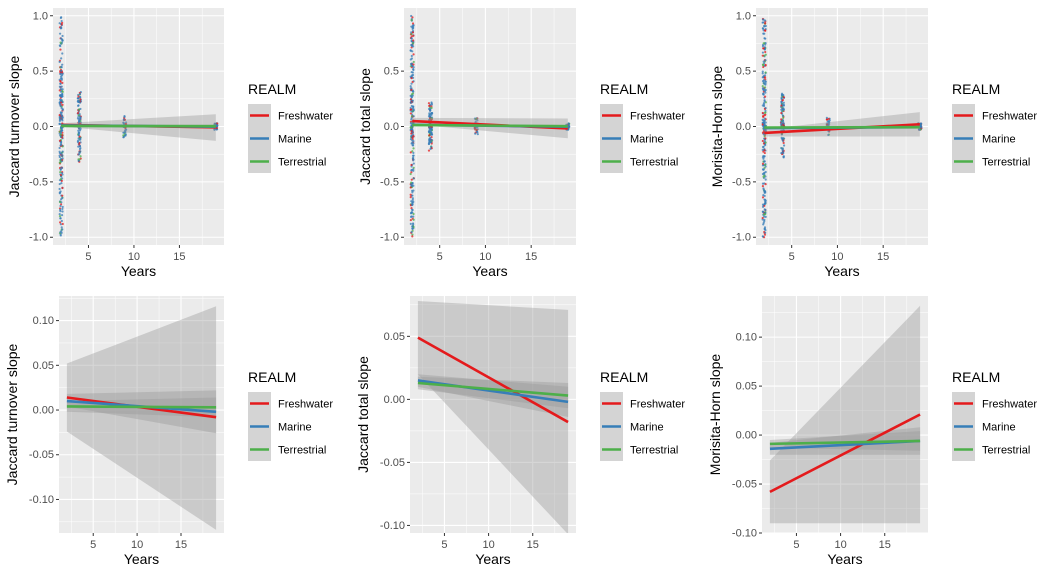  I want to click on x-tick-label: 5, so click(440, 257).